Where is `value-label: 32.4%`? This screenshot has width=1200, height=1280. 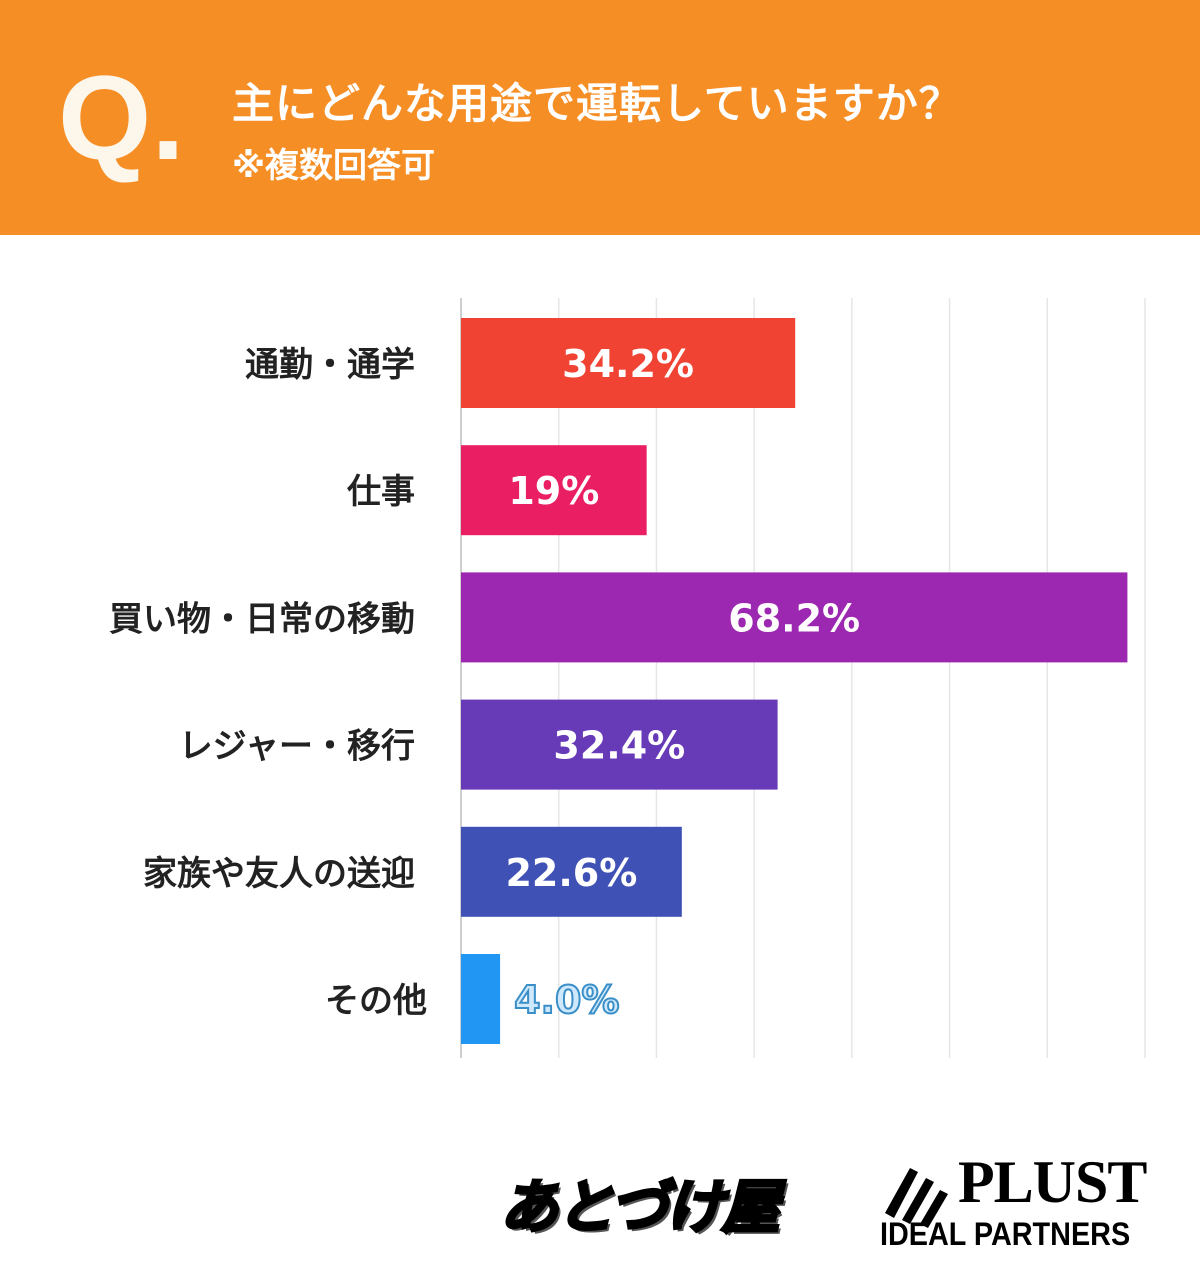
value-label: 32.4% is located at coordinates (619, 746).